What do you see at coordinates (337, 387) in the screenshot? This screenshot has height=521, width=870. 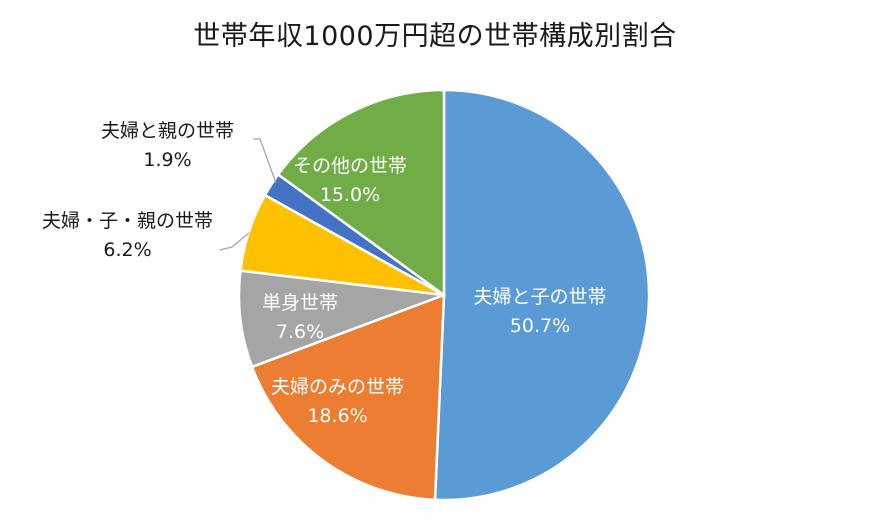 I see `slice-category: 夫婦のみの世帯` at bounding box center [337, 387].